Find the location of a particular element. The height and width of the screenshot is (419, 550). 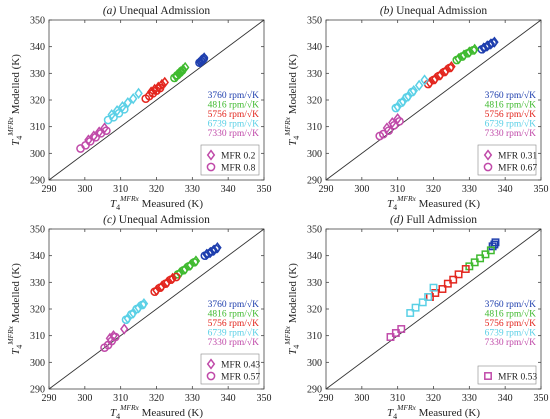

y-tick-label: 320 is located at coordinates (314, 101).